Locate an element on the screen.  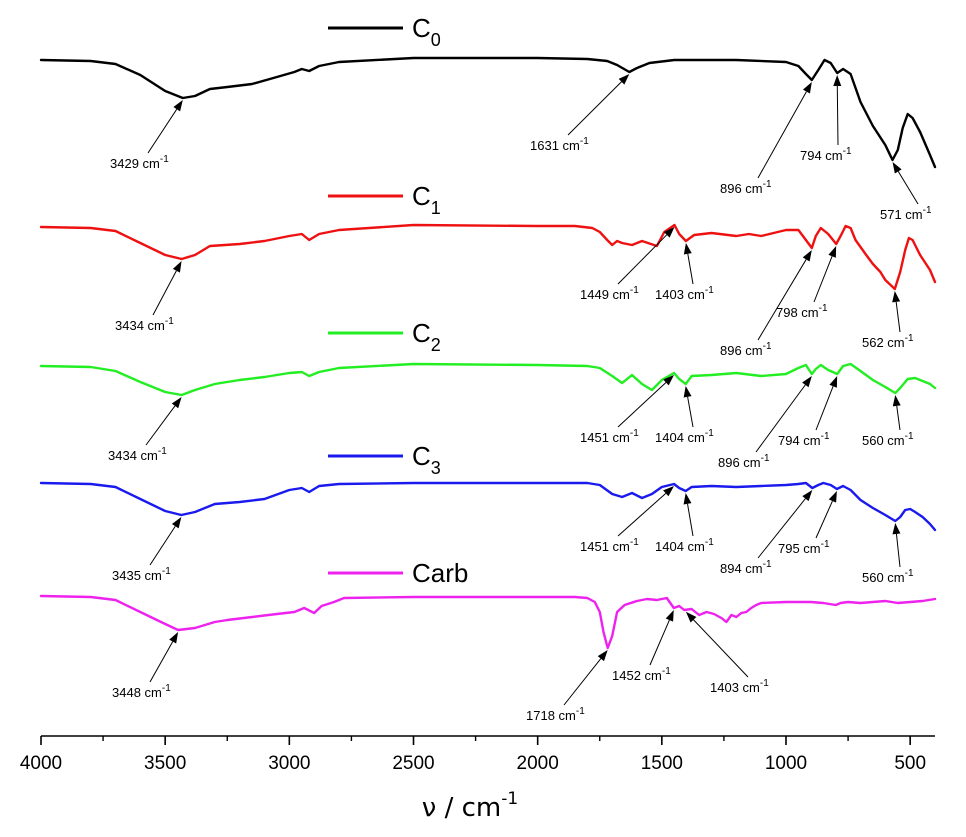
legend-label-1: C1 is located at coordinates (426, 199).